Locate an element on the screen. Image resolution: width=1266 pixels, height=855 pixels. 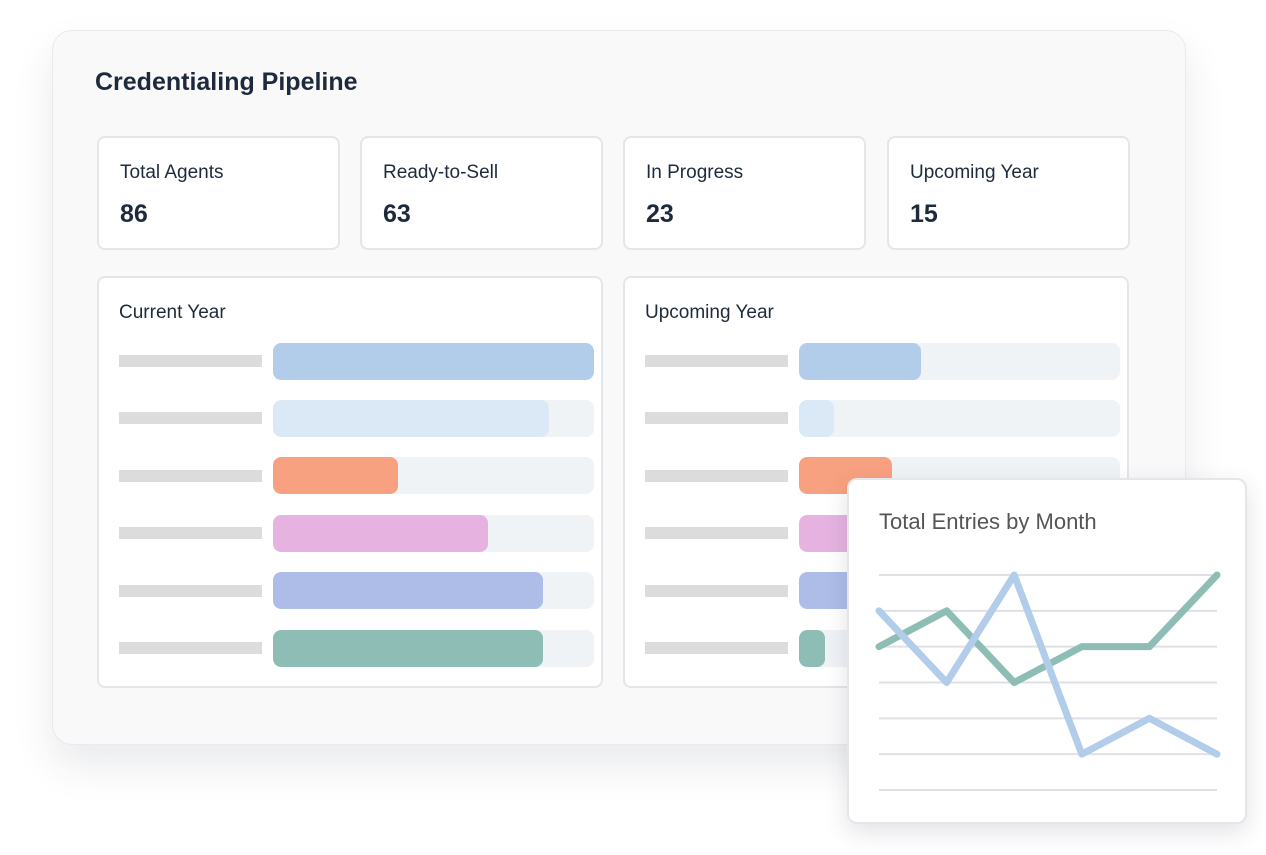
panel-title: Upcoming Year is located at coordinates (709, 312).